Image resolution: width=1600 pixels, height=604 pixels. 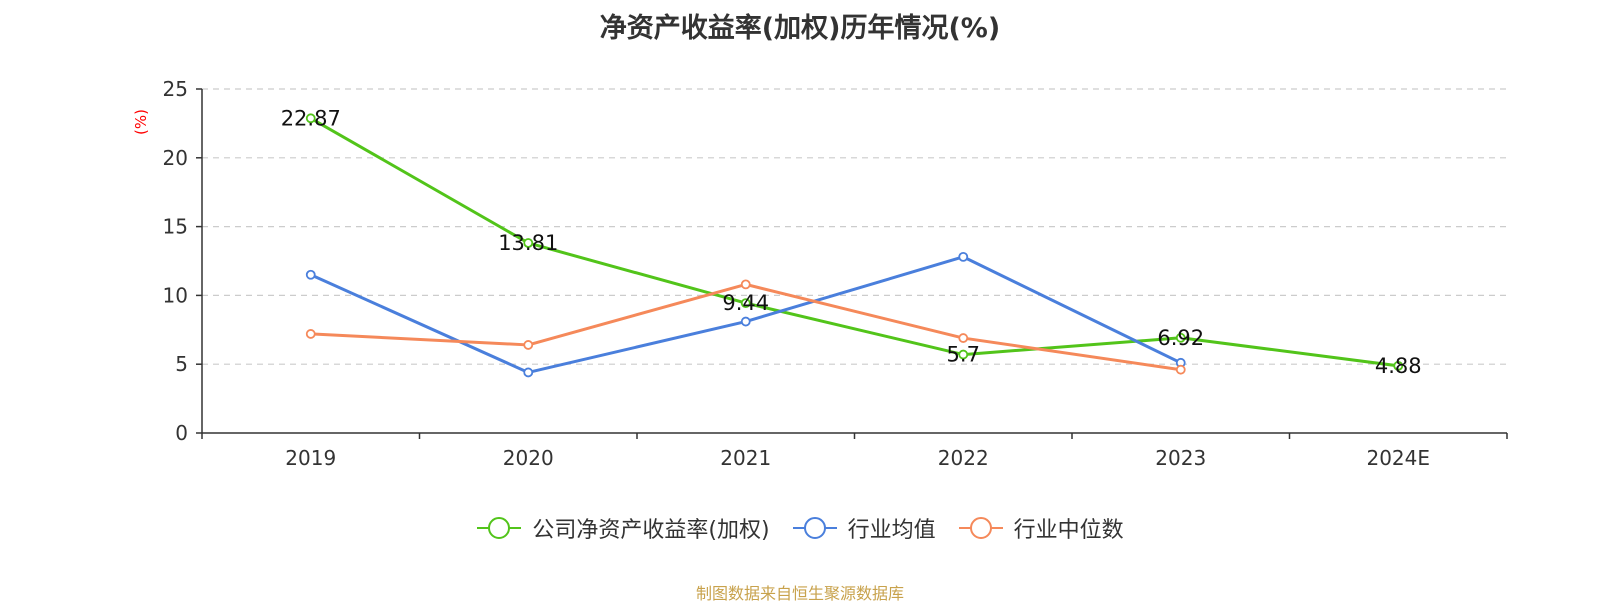 I want to click on data-label: 6.92, so click(x=1180, y=338).